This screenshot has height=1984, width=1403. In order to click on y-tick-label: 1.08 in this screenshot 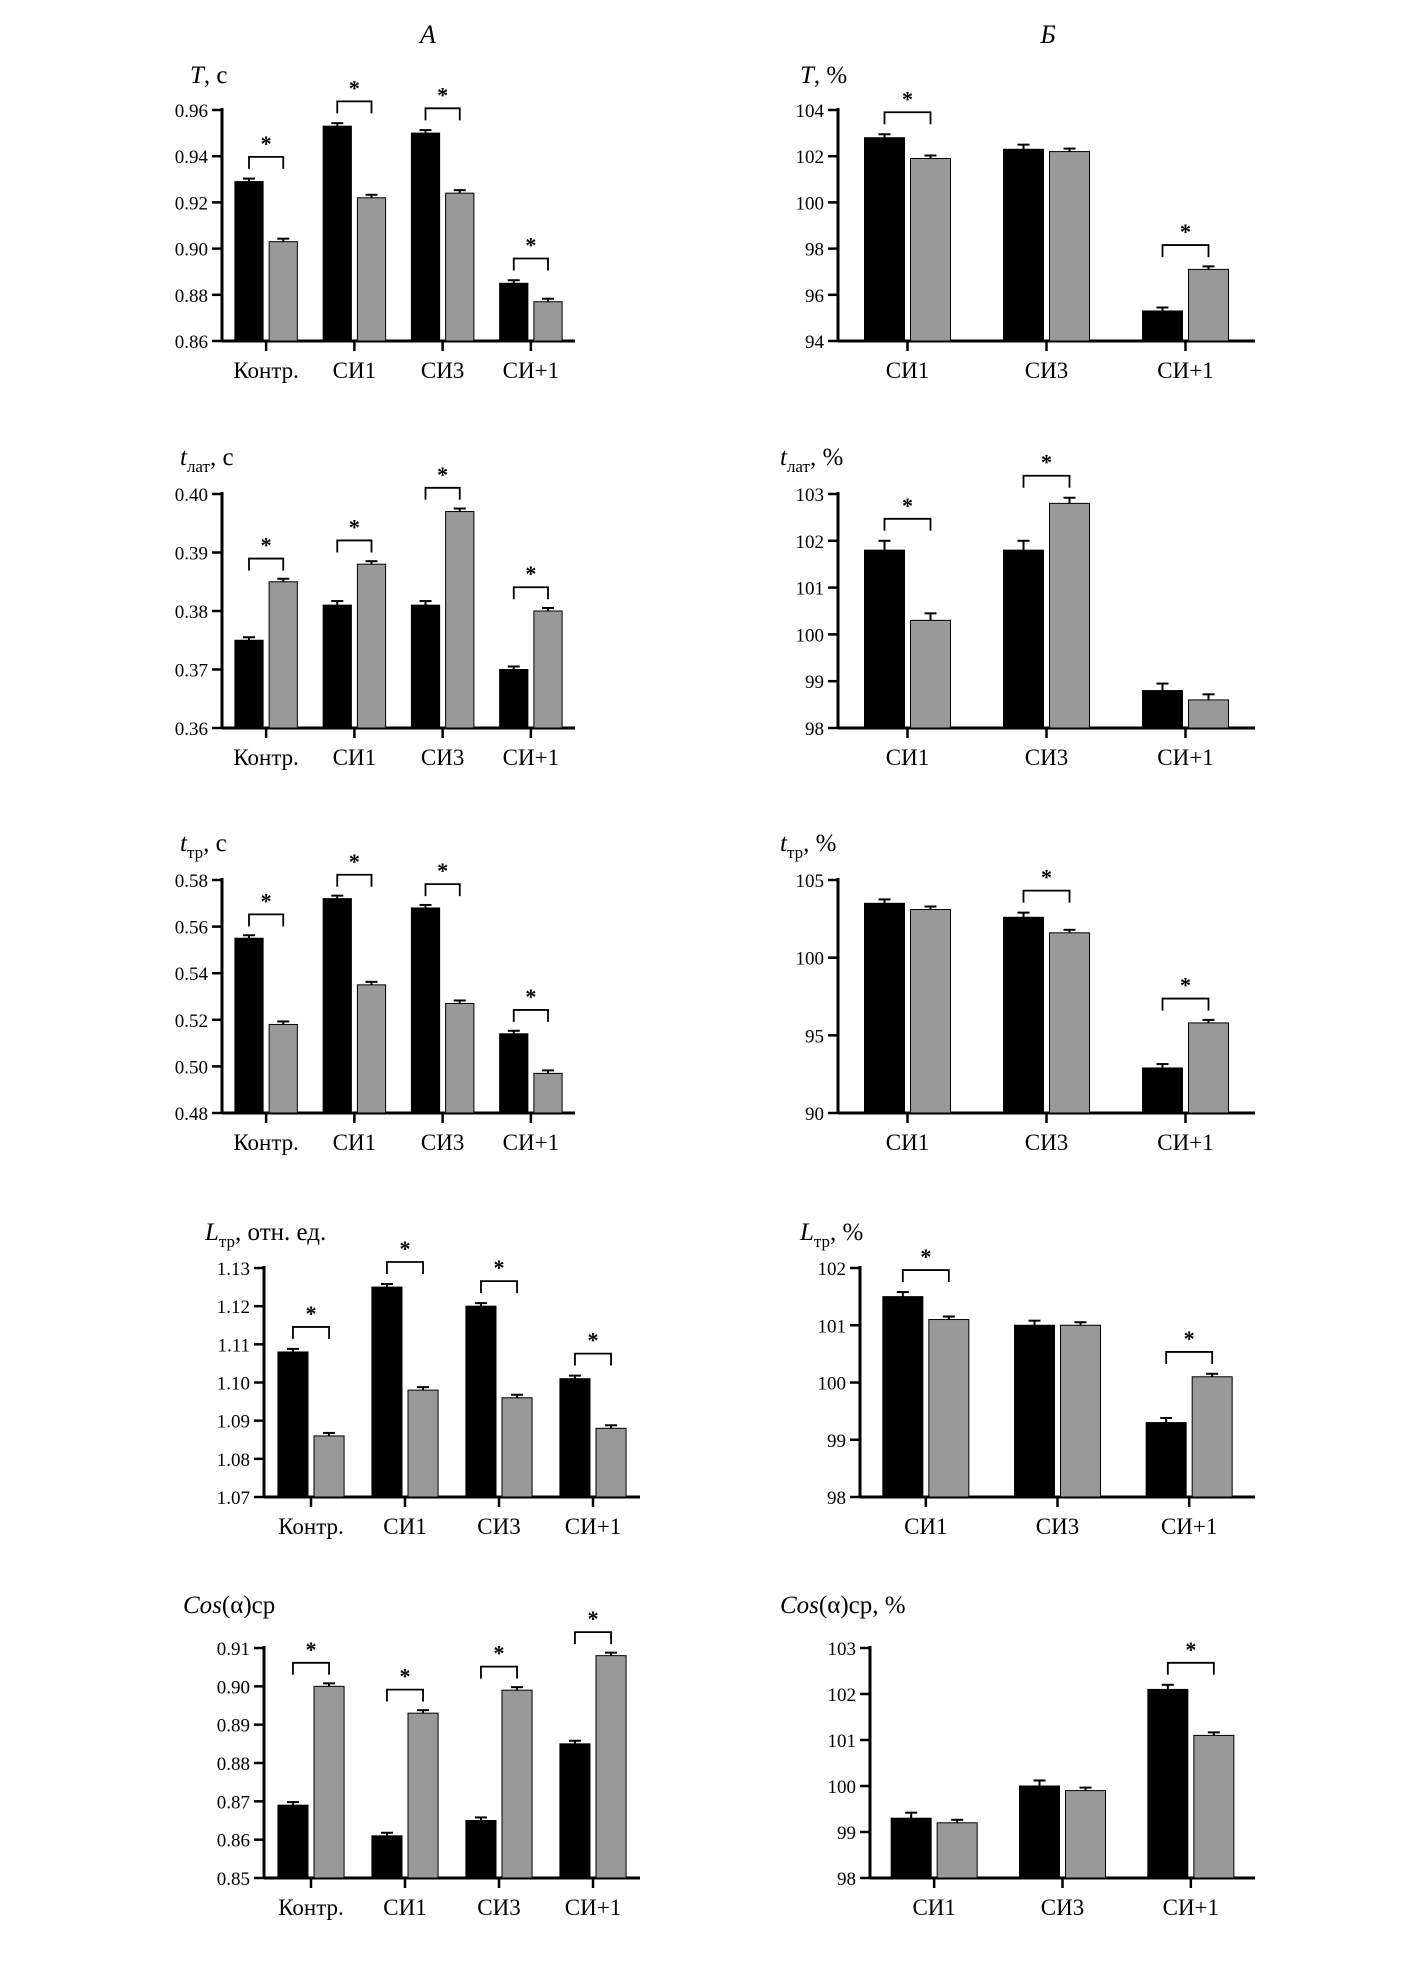, I will do `click(233, 1460)`.